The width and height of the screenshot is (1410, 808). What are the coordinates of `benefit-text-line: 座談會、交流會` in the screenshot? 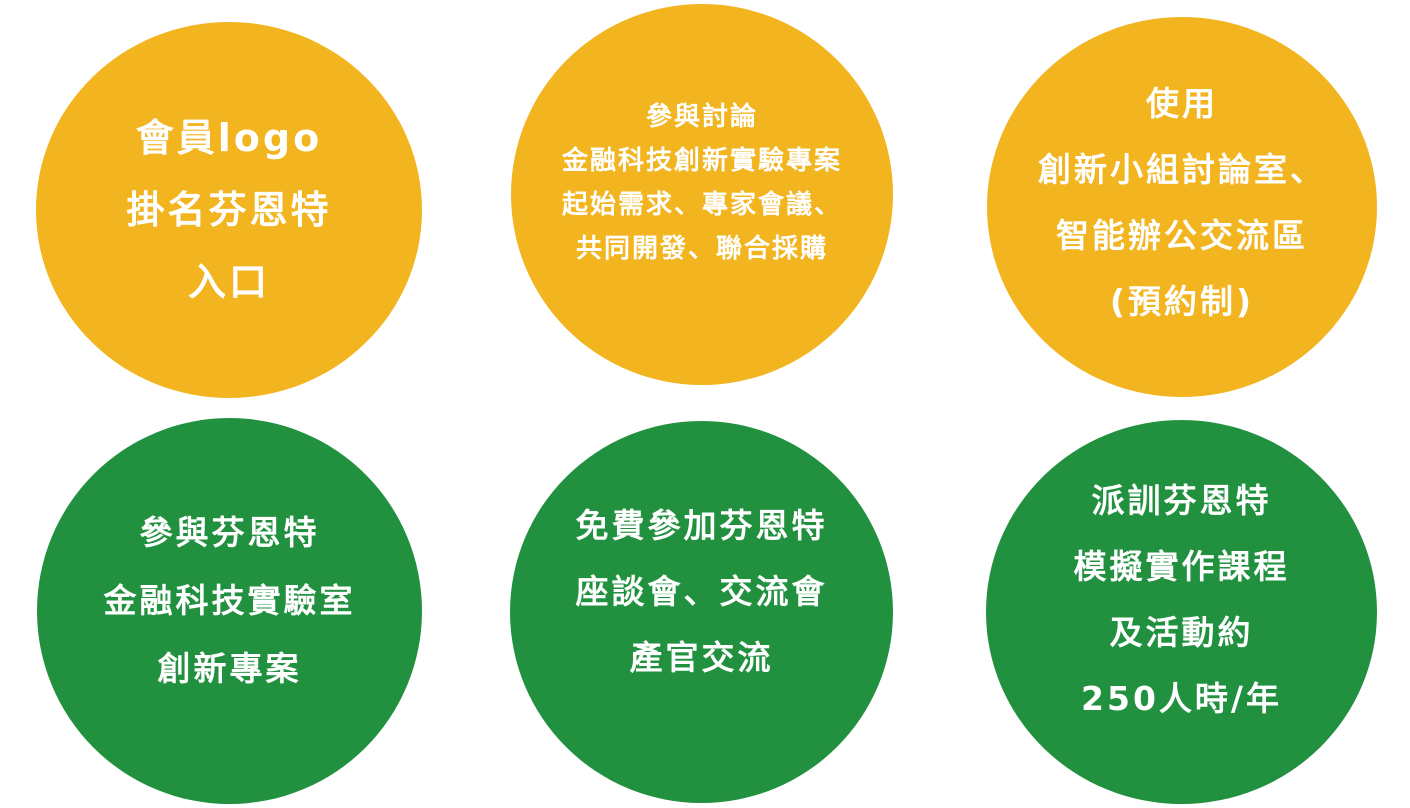 It's located at (701, 591).